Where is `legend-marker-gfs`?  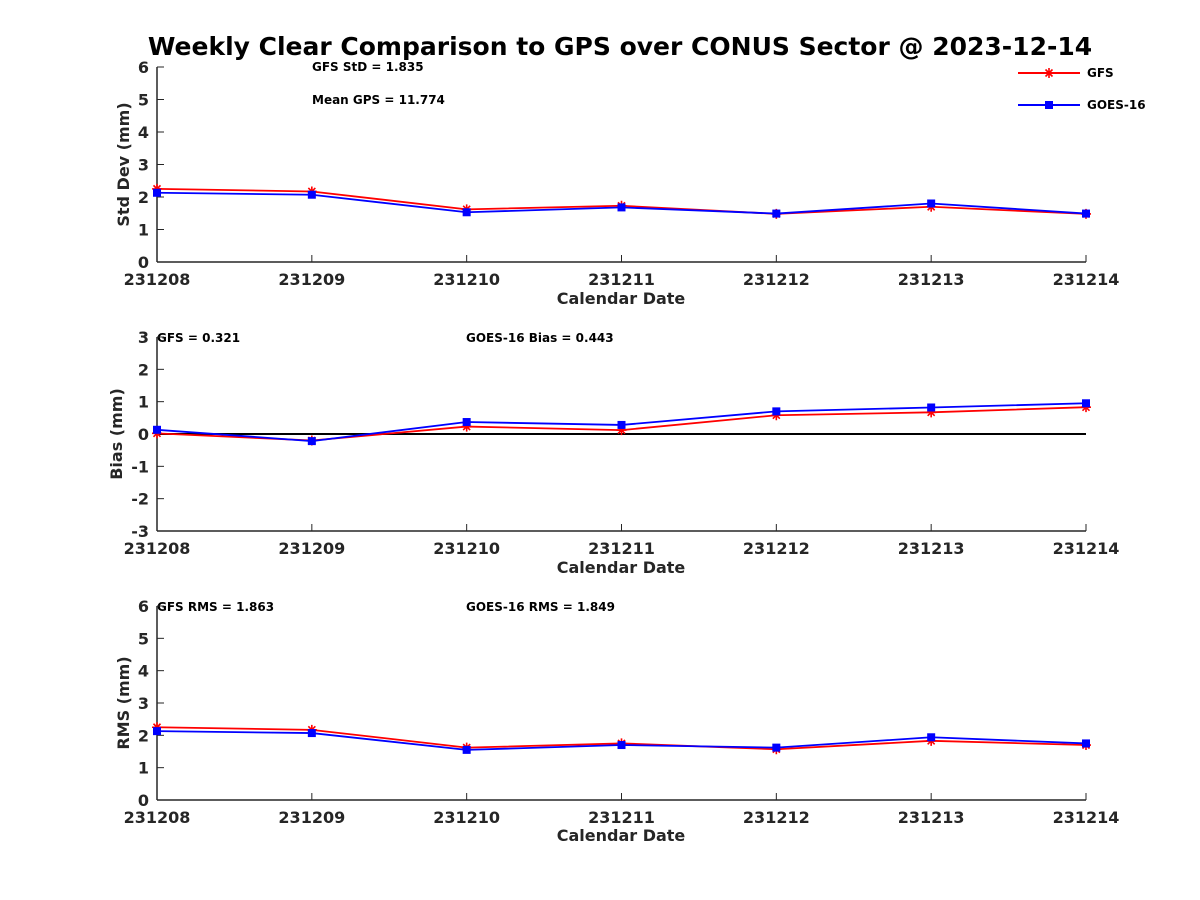
legend-marker-gfs is located at coordinates (1049, 73).